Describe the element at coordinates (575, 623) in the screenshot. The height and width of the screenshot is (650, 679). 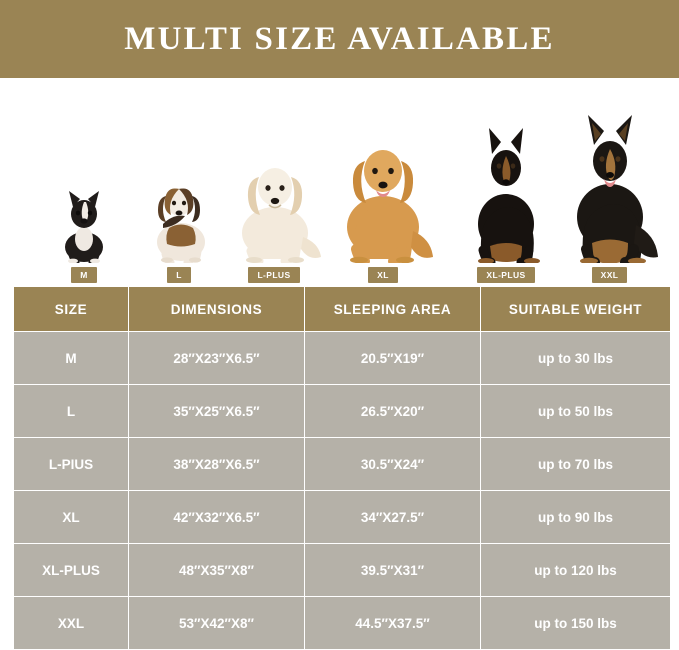
I see `cell-suitable-weight: up to 150 lbs` at that location.